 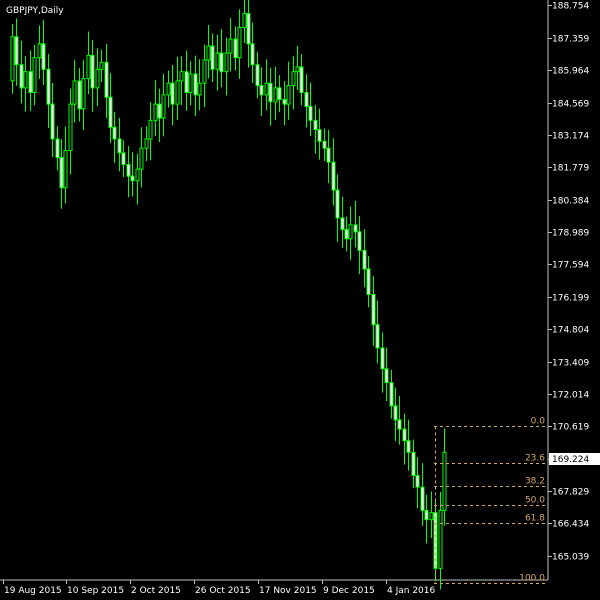 I want to click on symbol-label: GBPJPY,Daily, so click(x=35, y=11).